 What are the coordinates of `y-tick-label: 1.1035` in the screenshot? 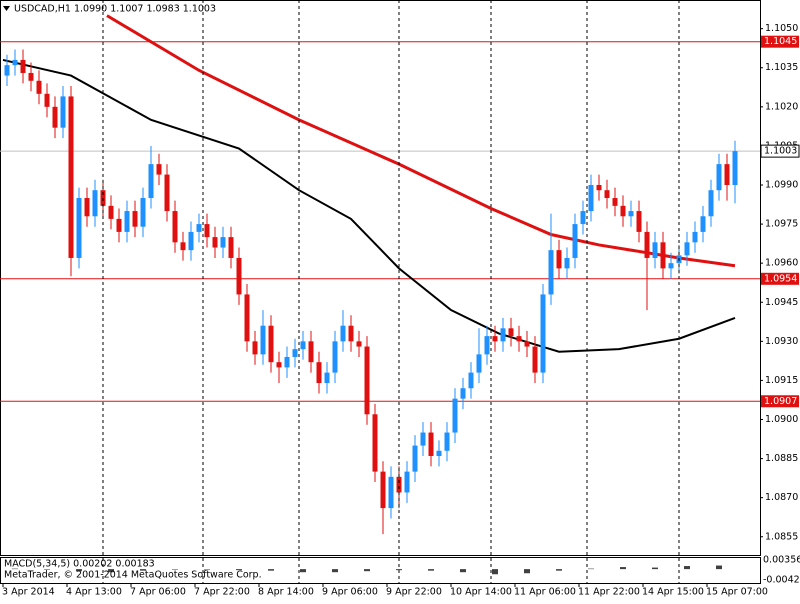 It's located at (781, 67).